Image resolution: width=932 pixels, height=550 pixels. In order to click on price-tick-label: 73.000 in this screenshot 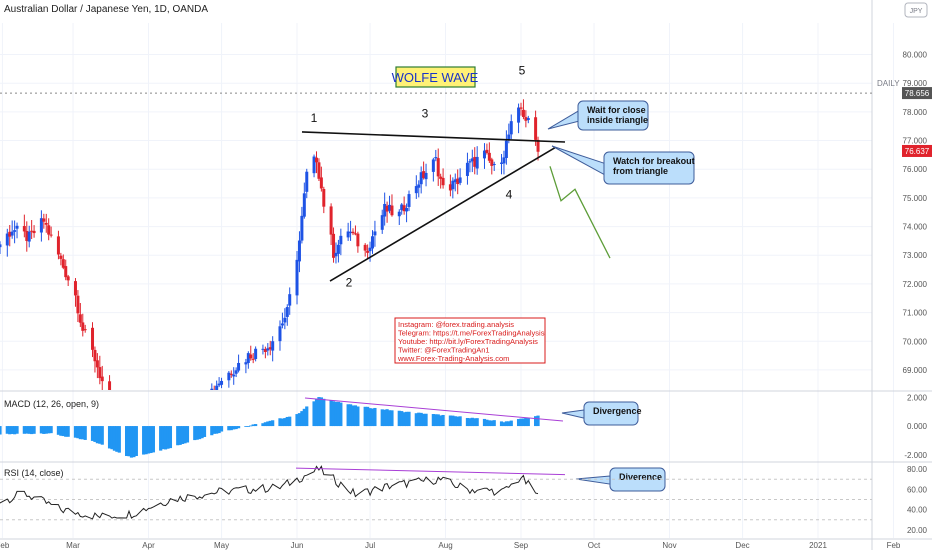, I will do `click(915, 255)`.